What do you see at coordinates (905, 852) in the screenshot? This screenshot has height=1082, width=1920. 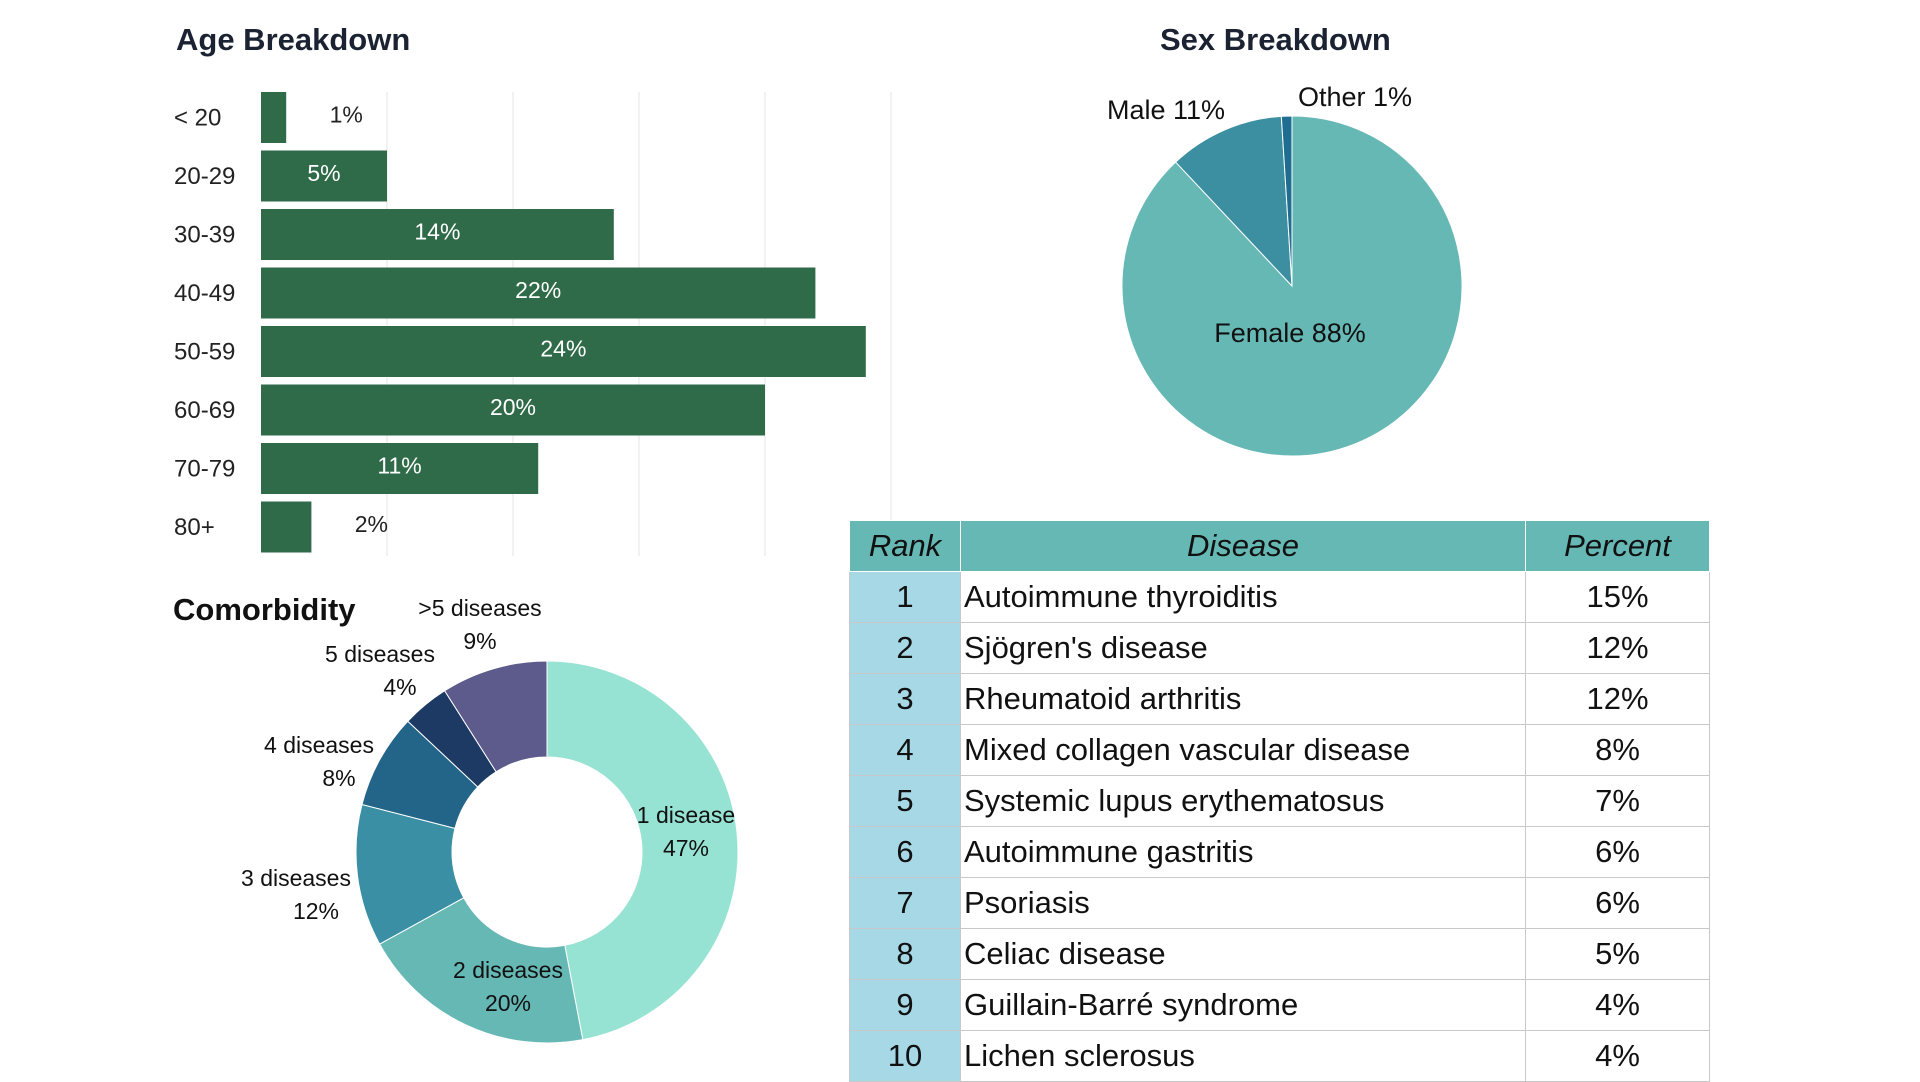 I see `rank-cell: 6` at bounding box center [905, 852].